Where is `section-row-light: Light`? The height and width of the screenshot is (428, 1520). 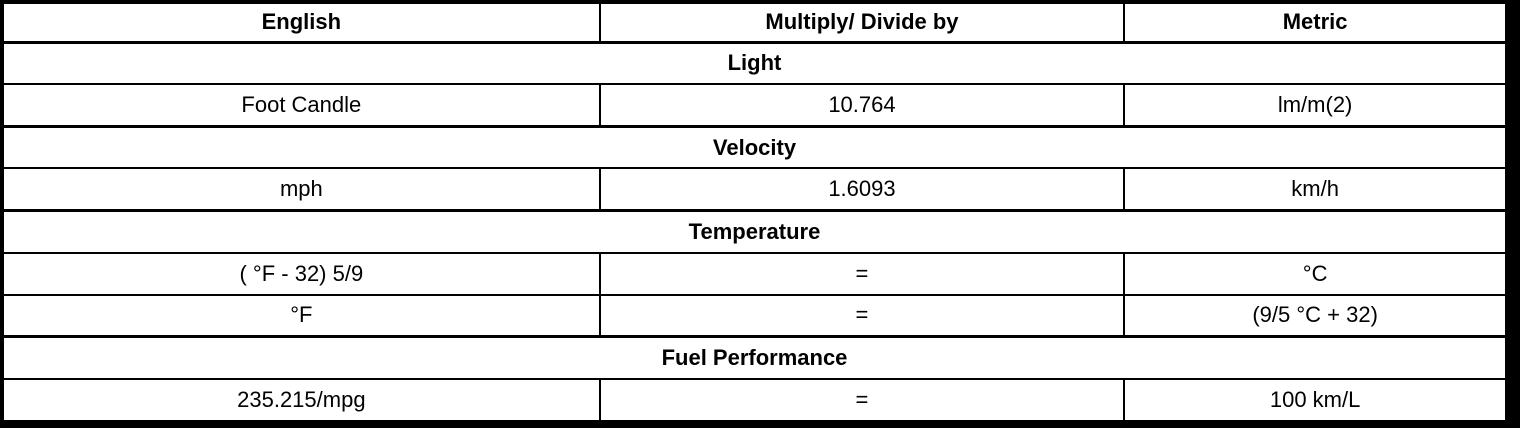
section-row-light: Light is located at coordinates (754, 63).